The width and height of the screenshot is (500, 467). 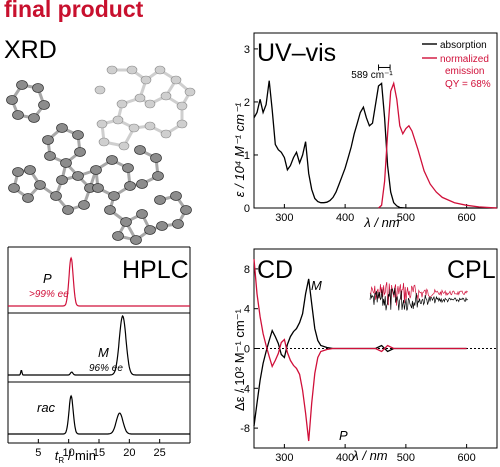 What do you see at coordinates (101, 155) in the screenshot?
I see `xrd-structure-picture` at bounding box center [101, 155].